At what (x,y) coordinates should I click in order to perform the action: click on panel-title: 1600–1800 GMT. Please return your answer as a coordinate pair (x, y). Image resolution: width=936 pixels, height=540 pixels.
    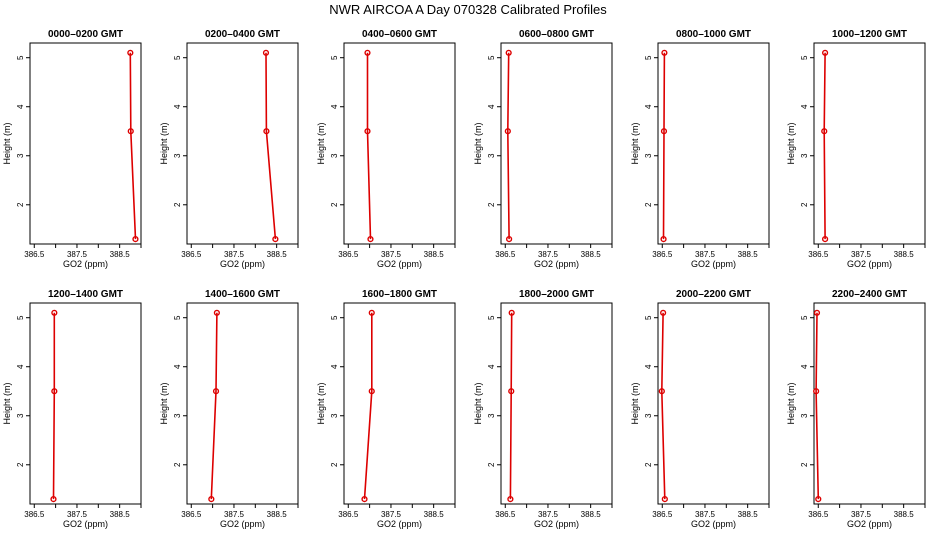
    Looking at the image, I should click on (399, 294).